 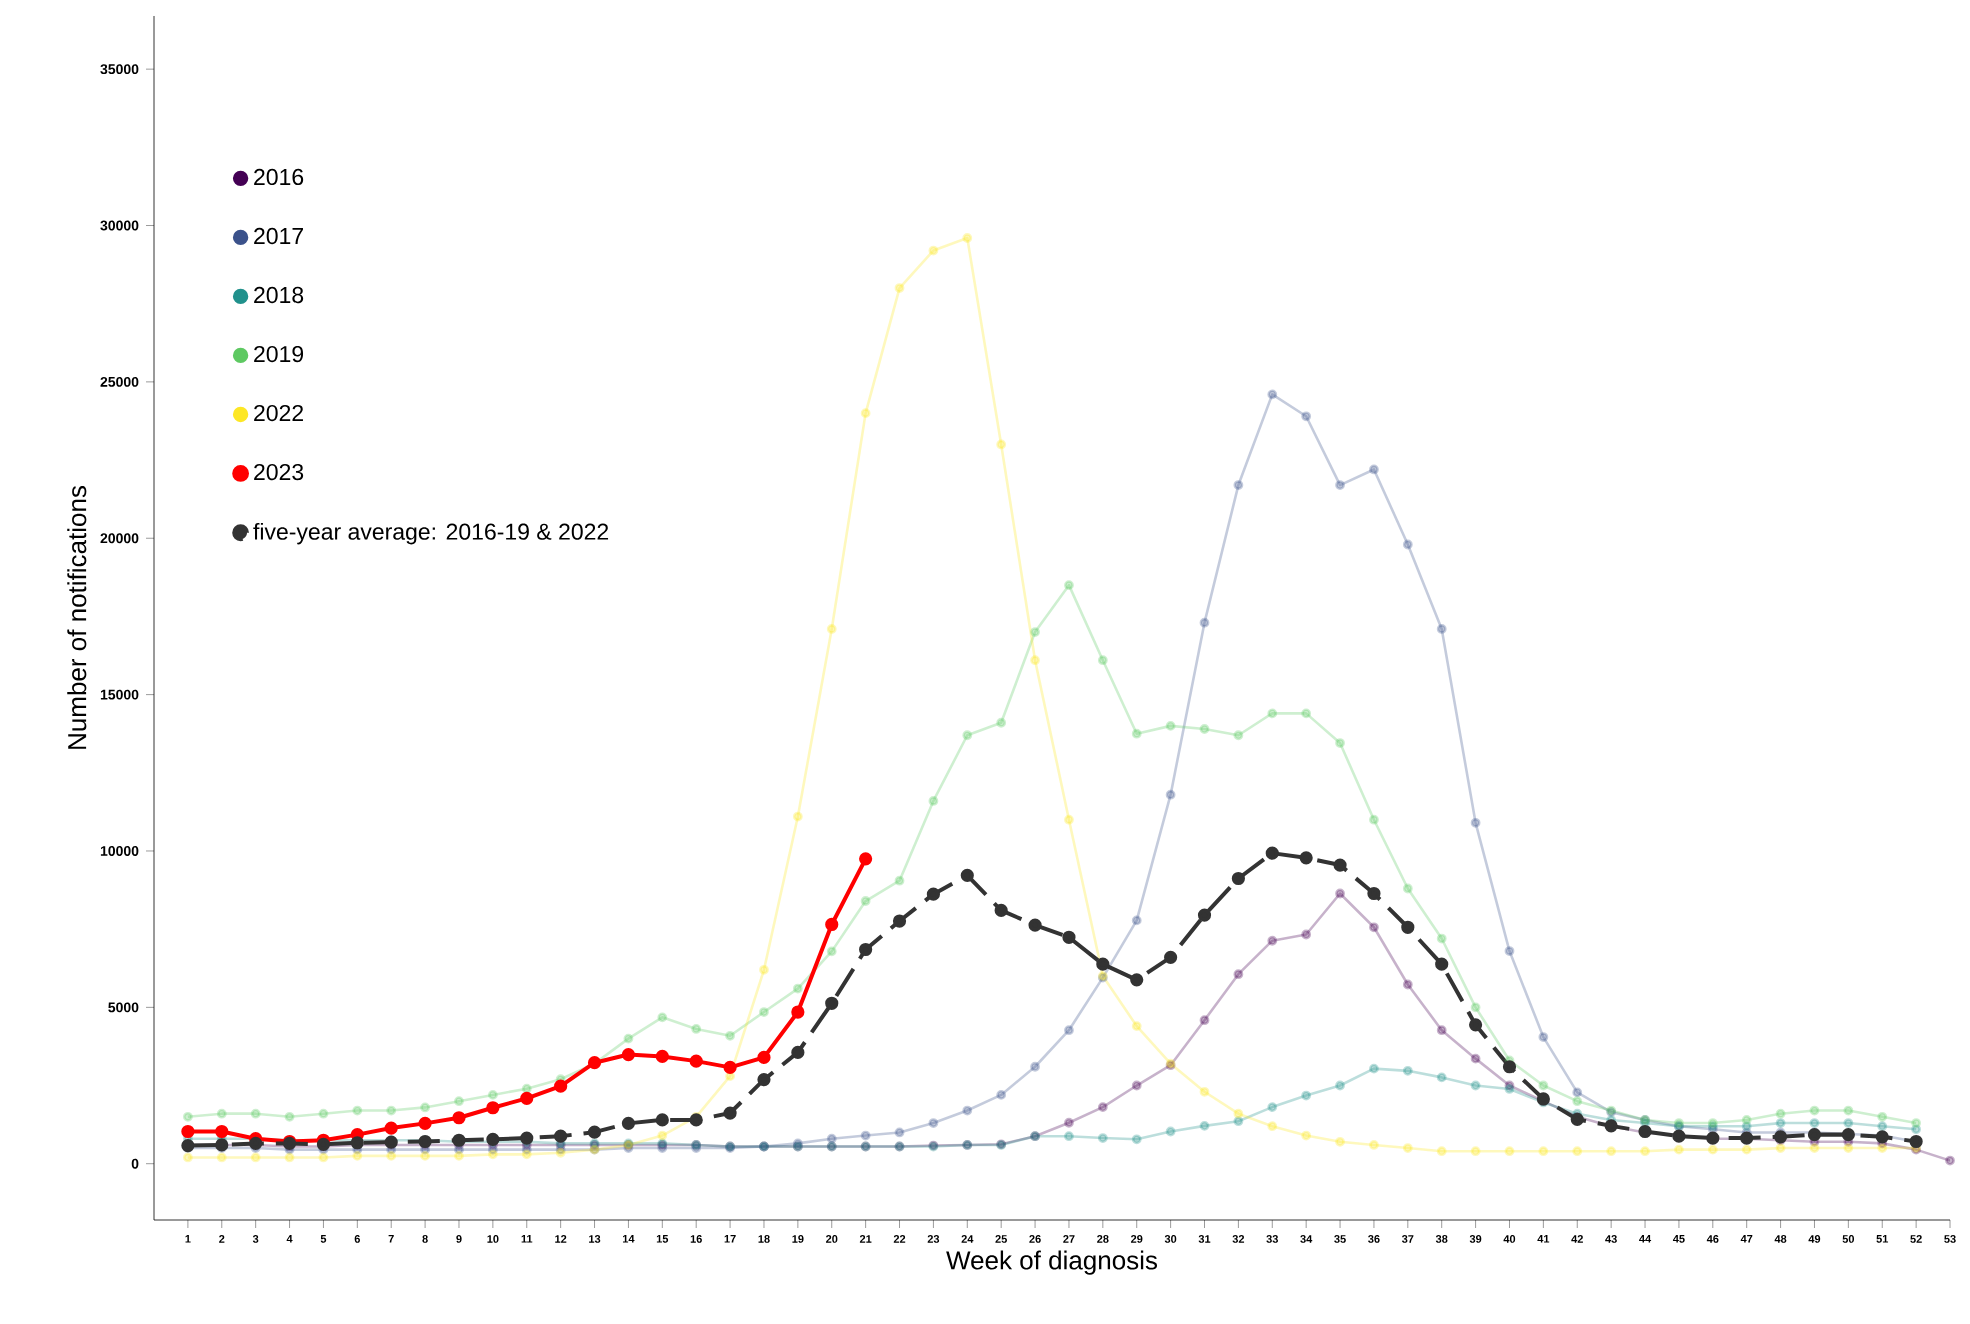 I want to click on legend-label: 2019, so click(x=279, y=354).